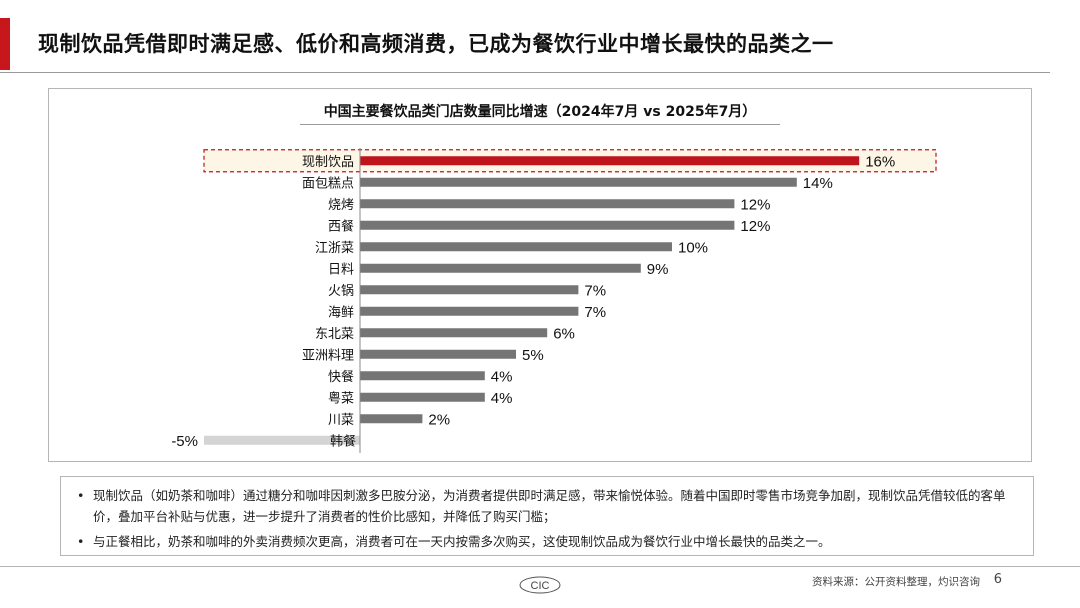 The width and height of the screenshot is (1080, 608). Describe the element at coordinates (341, 205) in the screenshot. I see `category-label: 烧烤` at that location.